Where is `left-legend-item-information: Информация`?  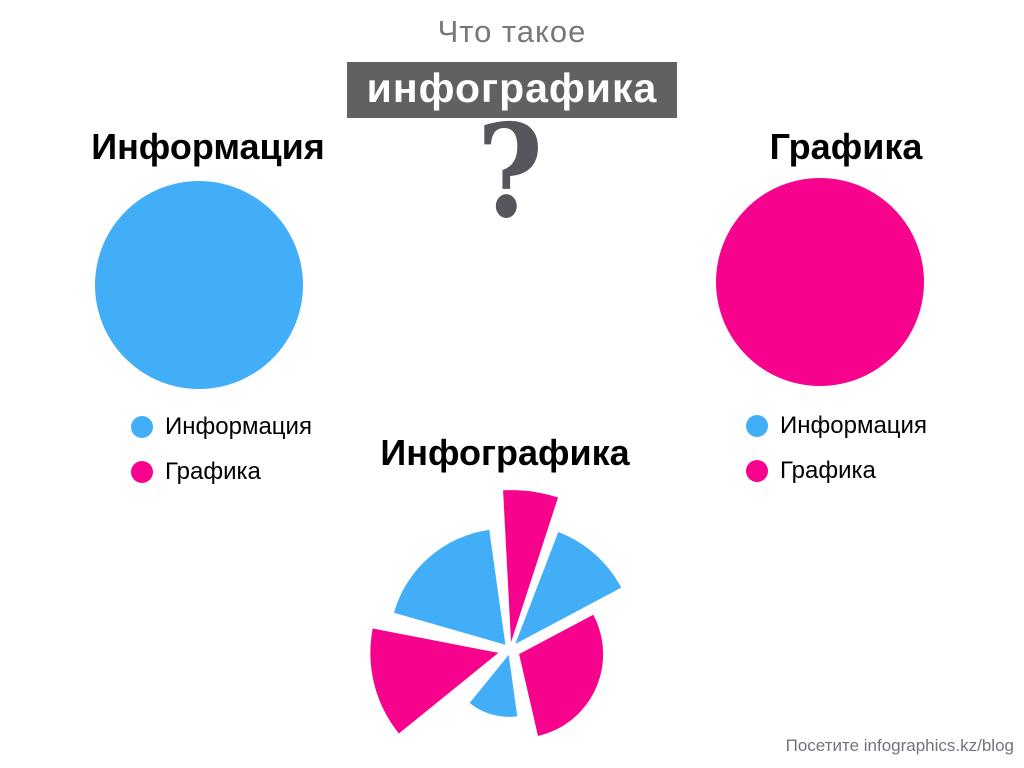
left-legend-item-information: Информация is located at coordinates (221, 427).